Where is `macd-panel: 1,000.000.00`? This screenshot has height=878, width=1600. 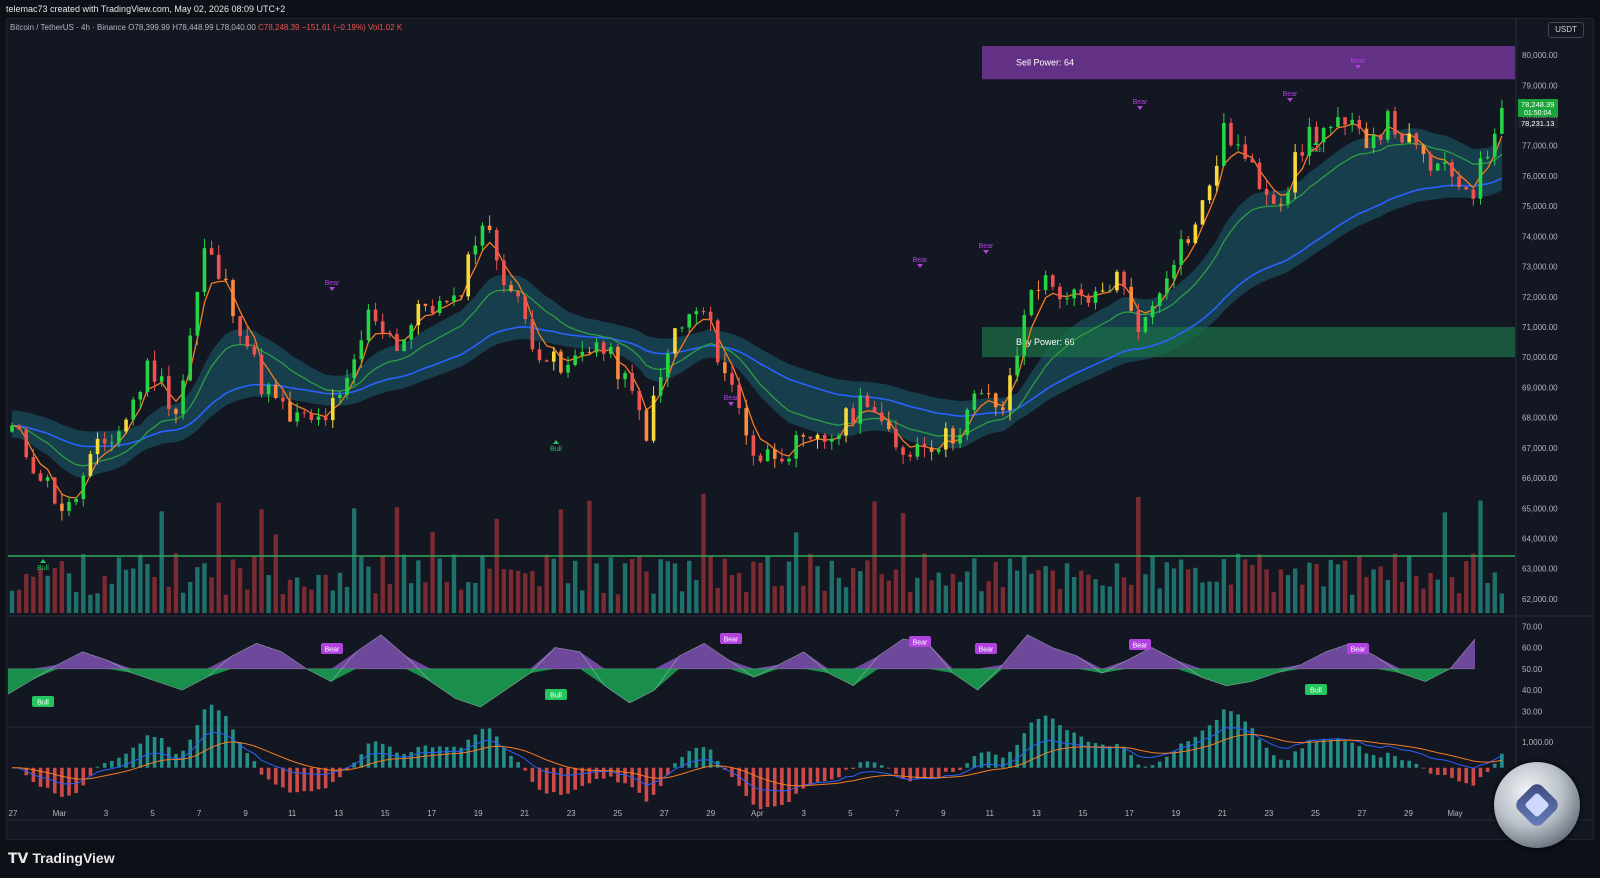
macd-panel: 1,000.000.00 is located at coordinates (782, 757).